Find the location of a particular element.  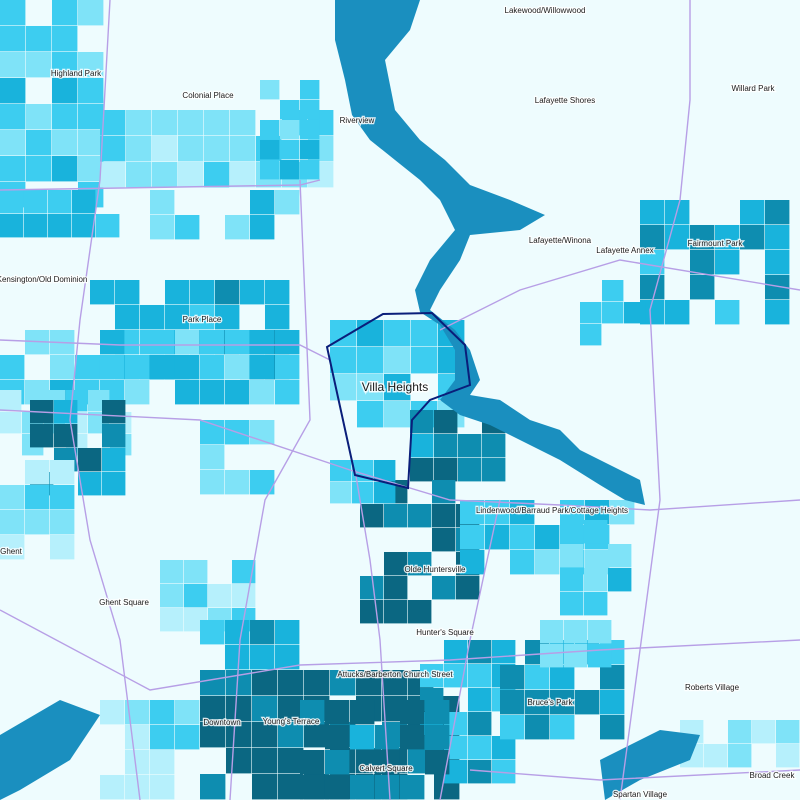

neighborhood-label: Park Place is located at coordinates (202, 319).